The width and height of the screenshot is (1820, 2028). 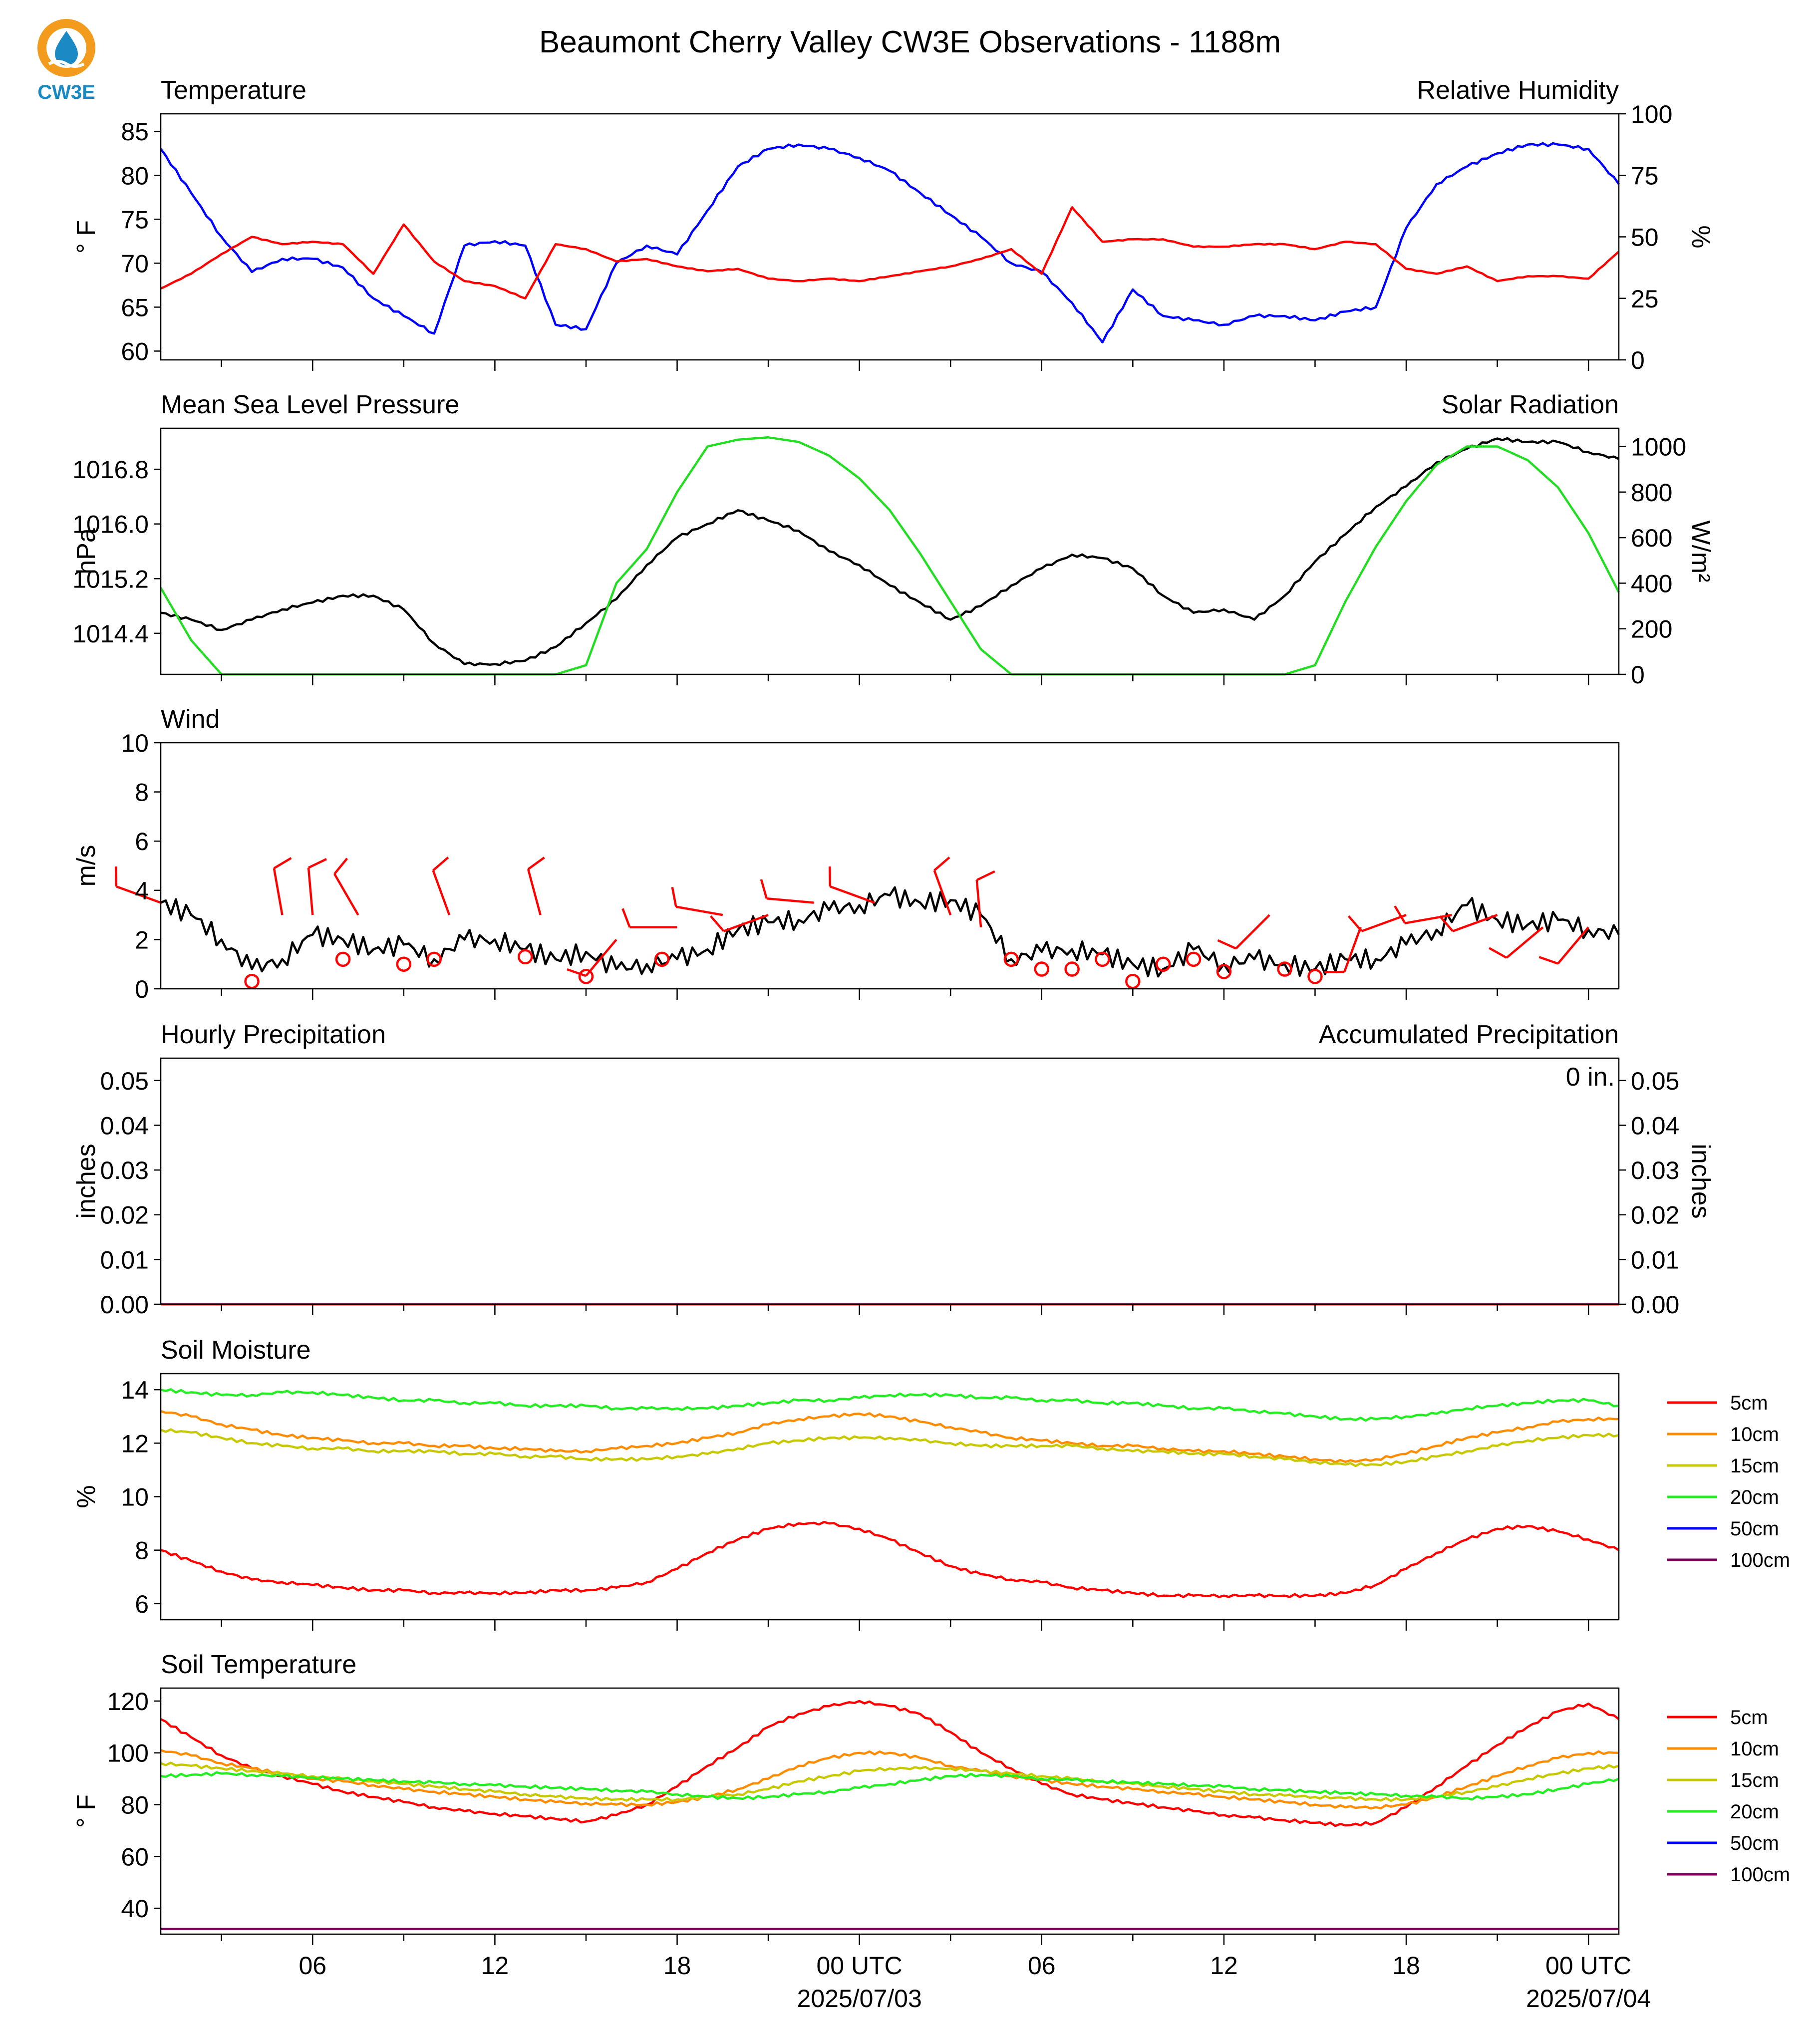 What do you see at coordinates (859, 1999) in the screenshot?
I see `x-tick-date-label: 2025/07/03` at bounding box center [859, 1999].